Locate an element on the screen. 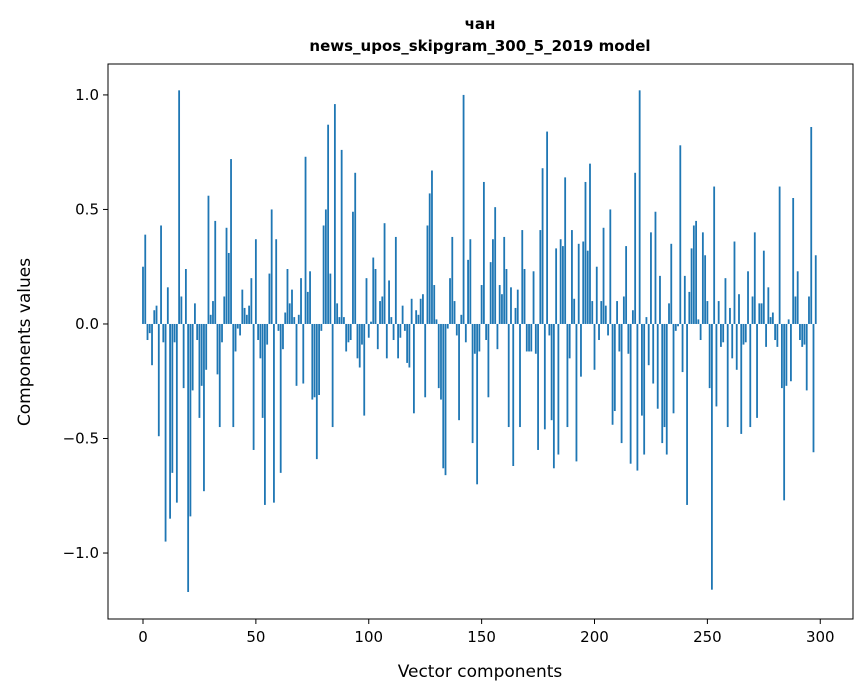 This screenshot has height=700, width=867. x-tick-label: 200 is located at coordinates (594, 637).